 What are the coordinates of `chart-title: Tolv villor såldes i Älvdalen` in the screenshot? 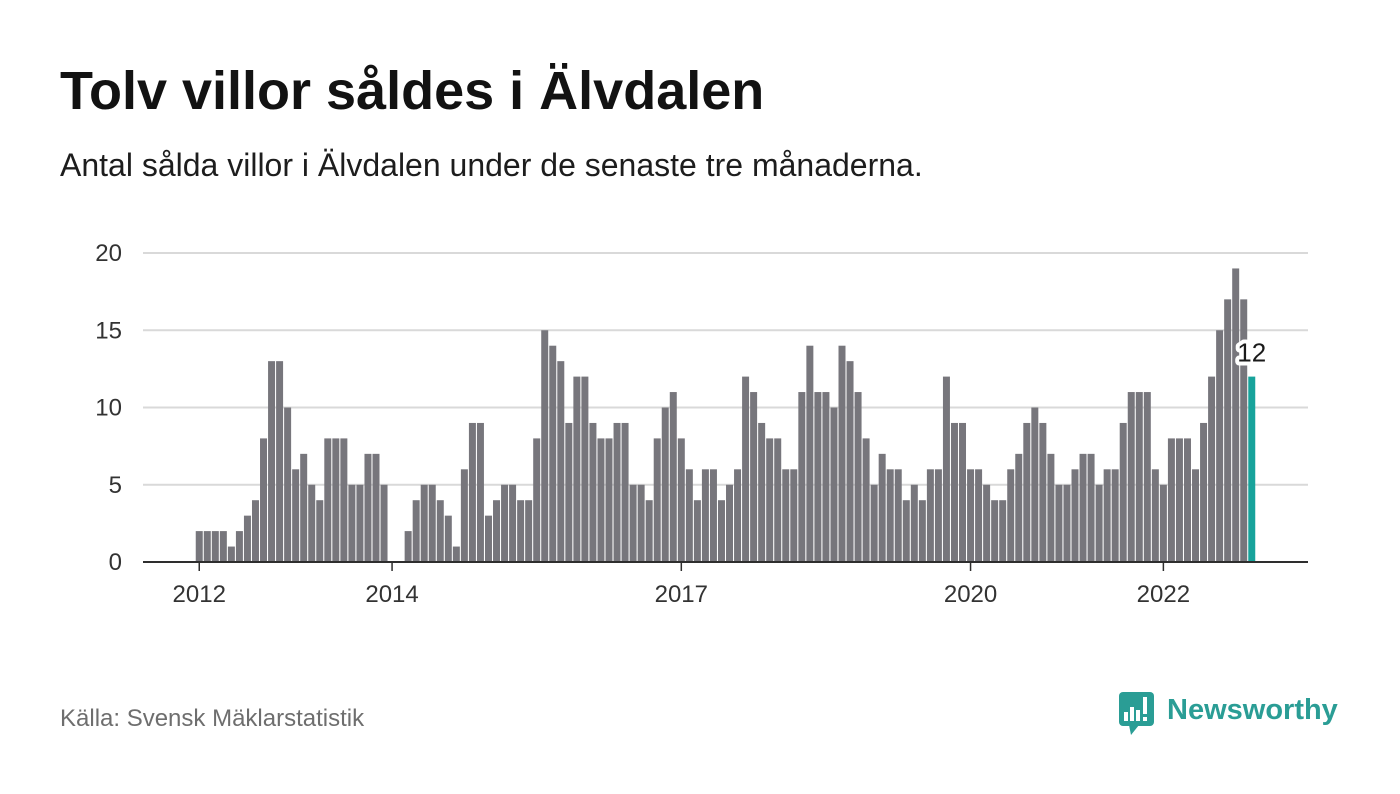 It's located at (412, 91).